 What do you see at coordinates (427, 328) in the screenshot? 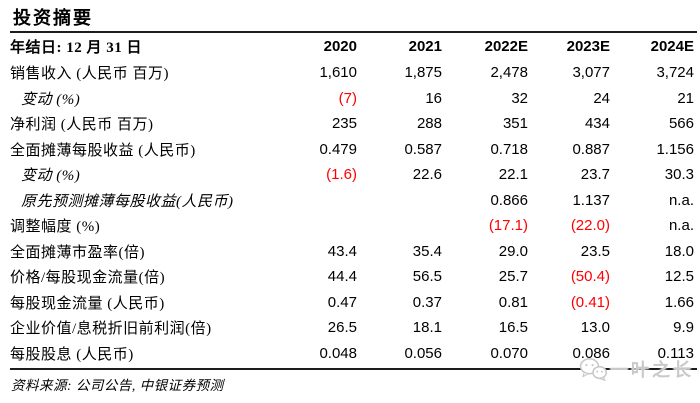
I see `cell-value: 18.1` at bounding box center [427, 328].